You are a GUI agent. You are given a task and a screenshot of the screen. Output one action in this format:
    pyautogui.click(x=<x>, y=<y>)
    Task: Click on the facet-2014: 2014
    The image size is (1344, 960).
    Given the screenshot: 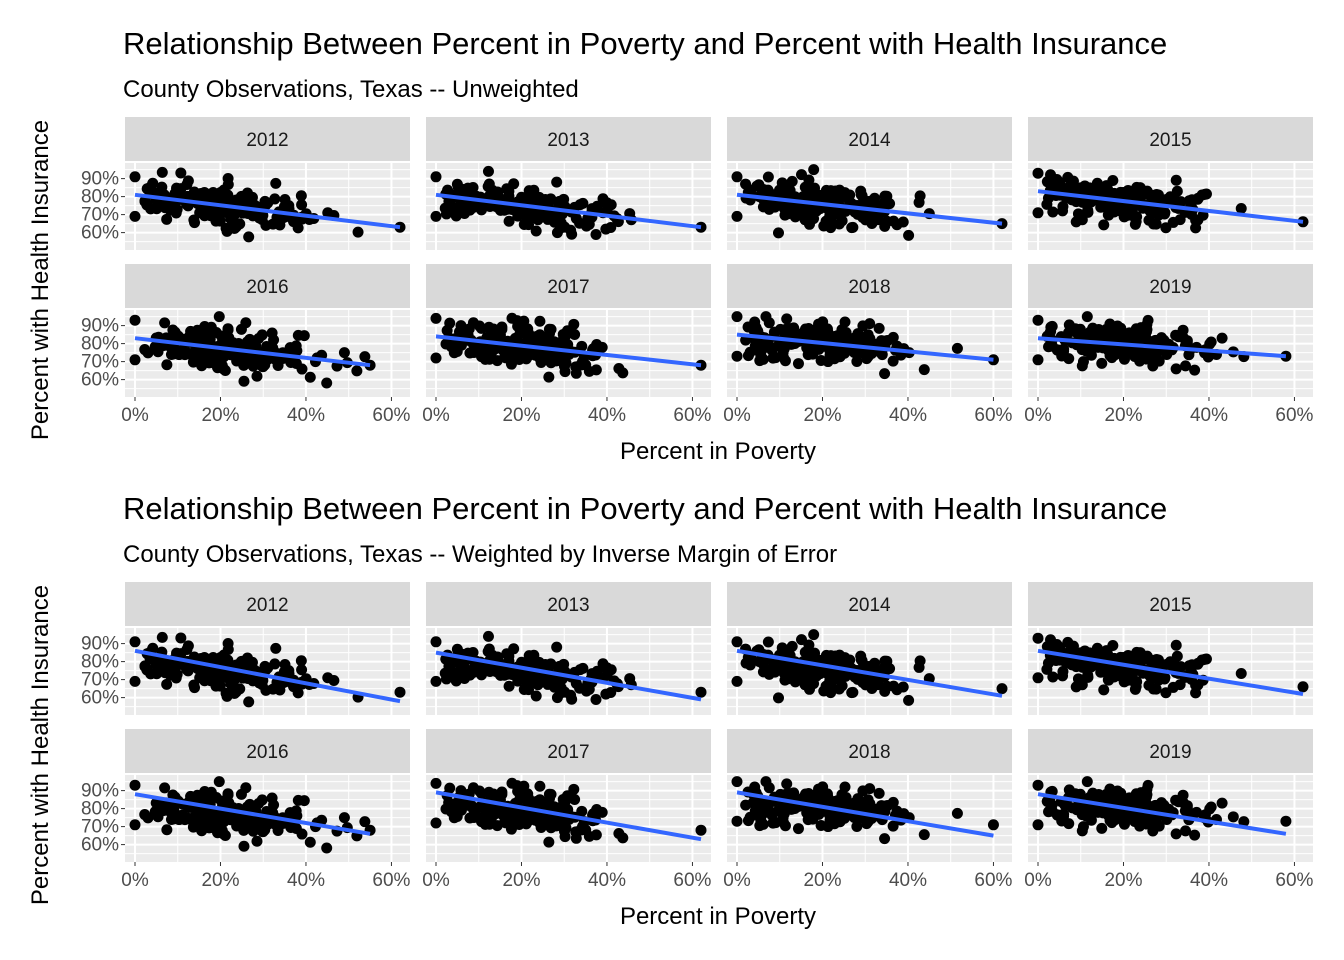 What is the action you would take?
    pyautogui.click(x=869, y=648)
    